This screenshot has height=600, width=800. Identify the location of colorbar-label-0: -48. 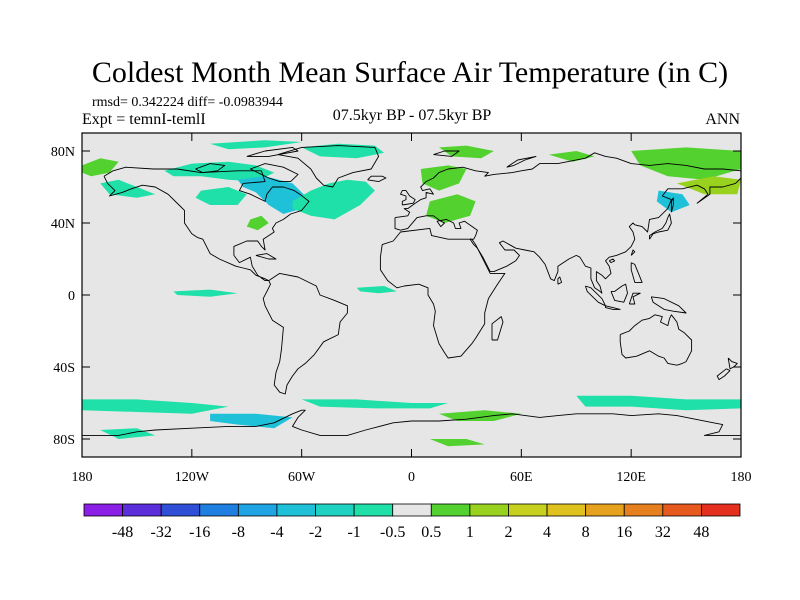
(122, 532).